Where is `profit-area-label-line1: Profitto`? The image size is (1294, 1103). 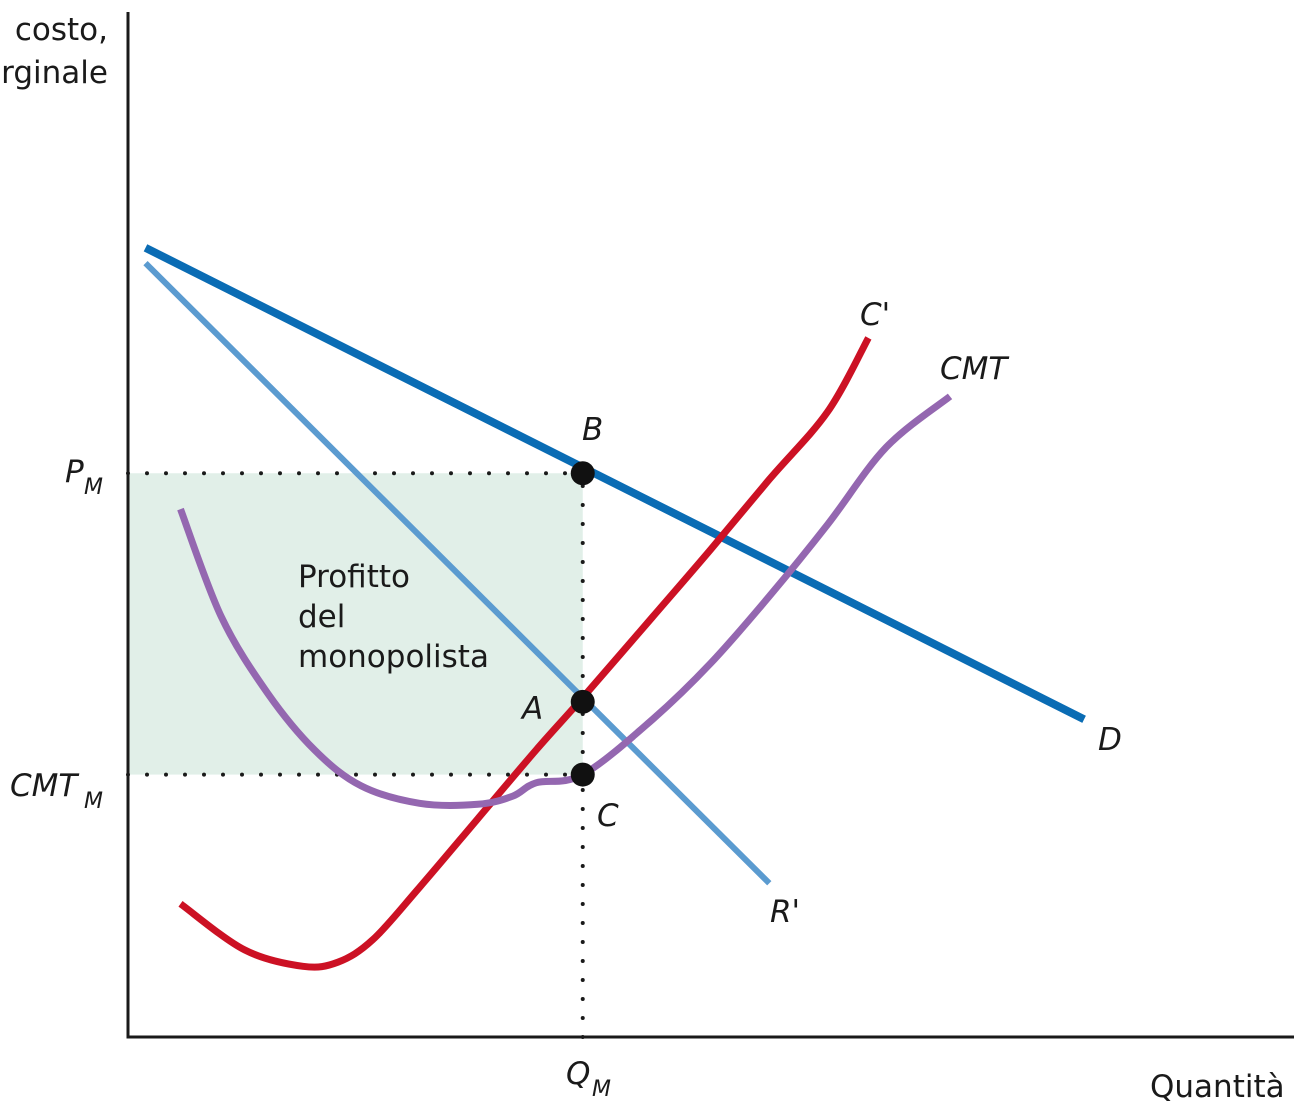
profit-area-label-line1: Profitto is located at coordinates (354, 577).